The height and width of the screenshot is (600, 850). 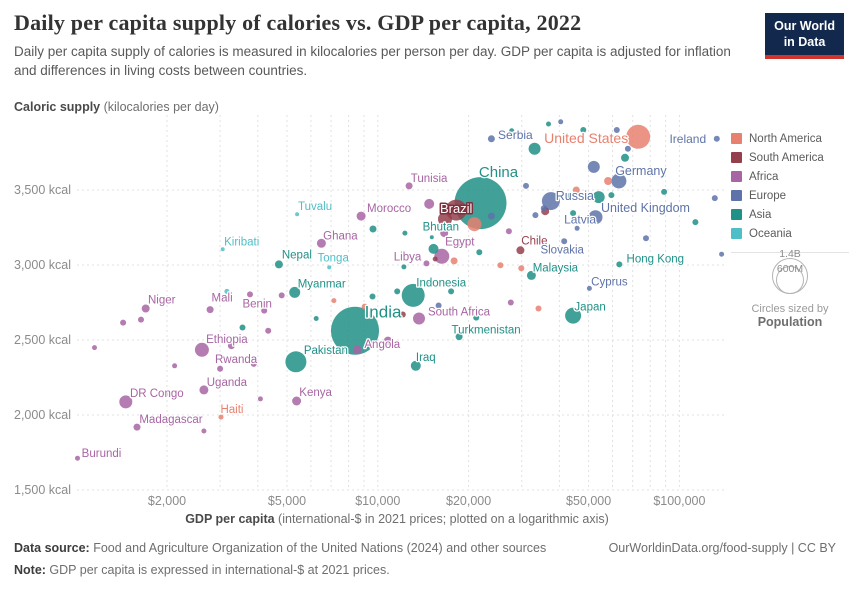 What do you see at coordinates (221, 417) in the screenshot?
I see `data-point-haiti` at bounding box center [221, 417].